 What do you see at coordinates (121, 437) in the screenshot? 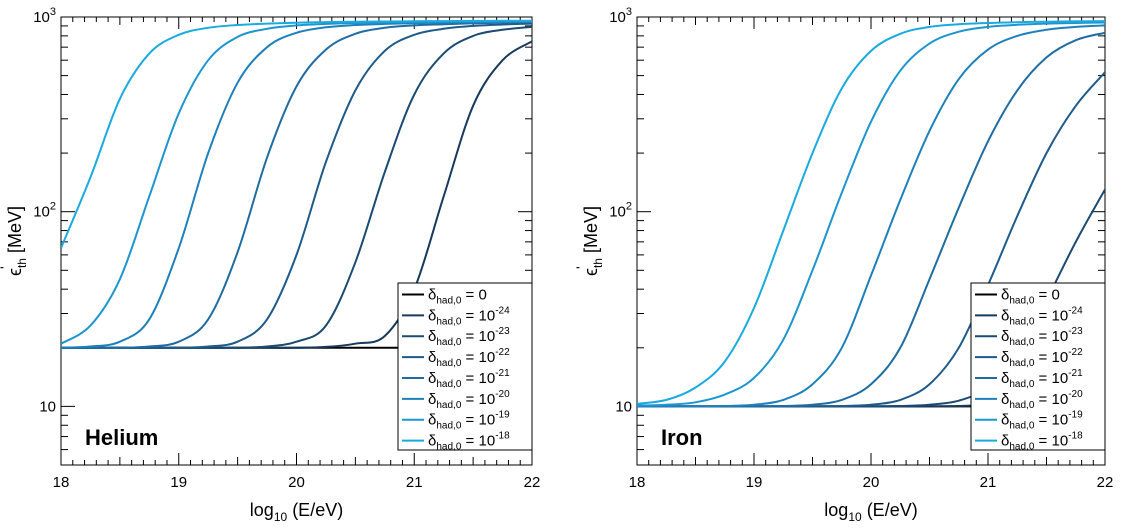
I see `panel-annotation: Helium` at bounding box center [121, 437].